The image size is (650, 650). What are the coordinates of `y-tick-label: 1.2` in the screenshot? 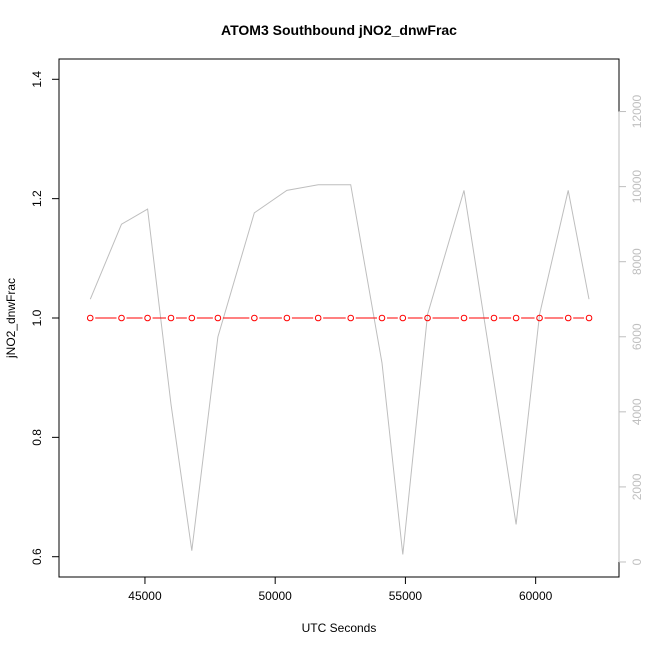 It's located at (37, 198).